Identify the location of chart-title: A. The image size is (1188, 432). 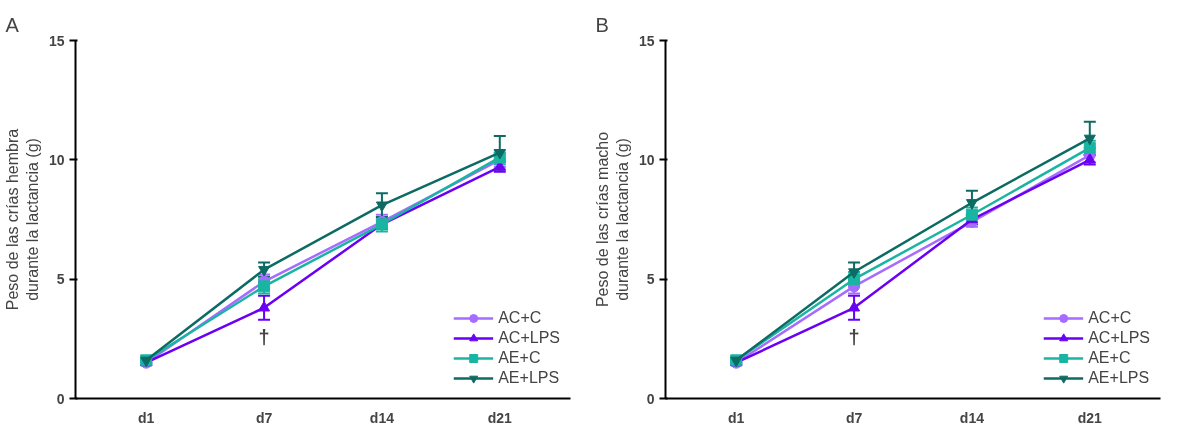
(12, 24).